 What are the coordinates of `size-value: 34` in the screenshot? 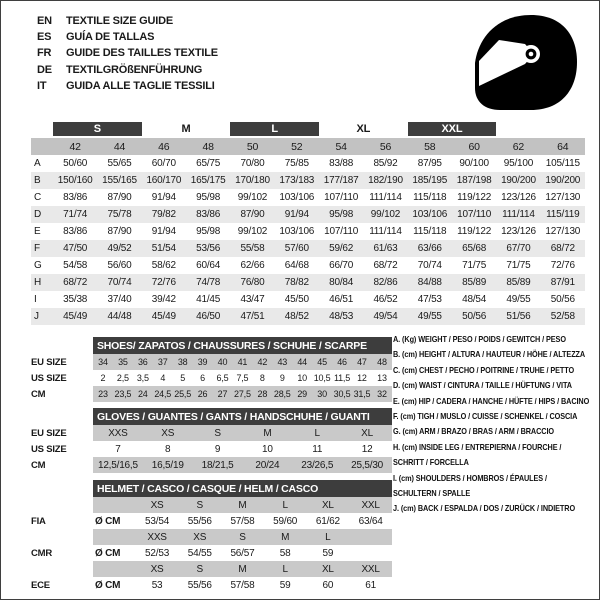 It's located at (103, 362).